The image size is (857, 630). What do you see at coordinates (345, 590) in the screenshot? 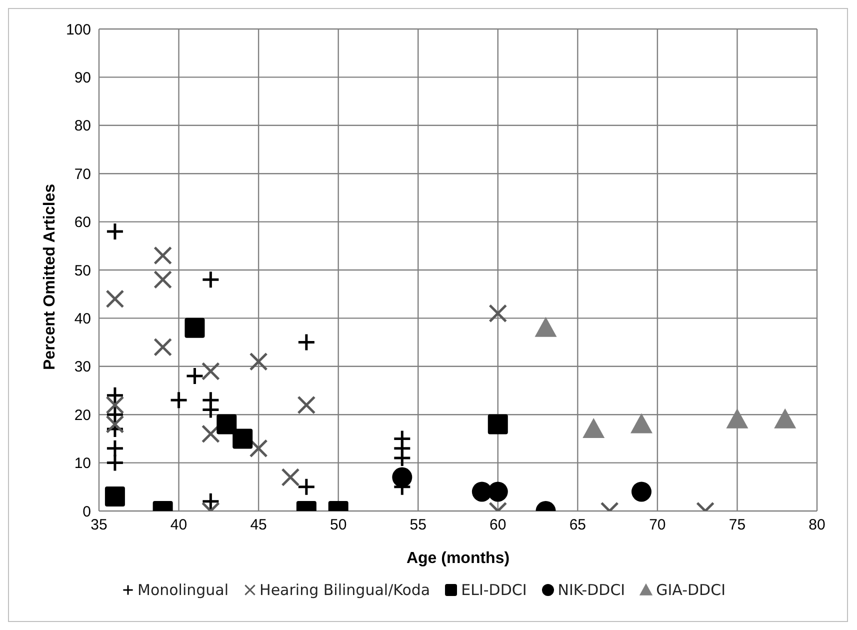
I see `legend-label: Hearing Bilingual/Koda` at bounding box center [345, 590].